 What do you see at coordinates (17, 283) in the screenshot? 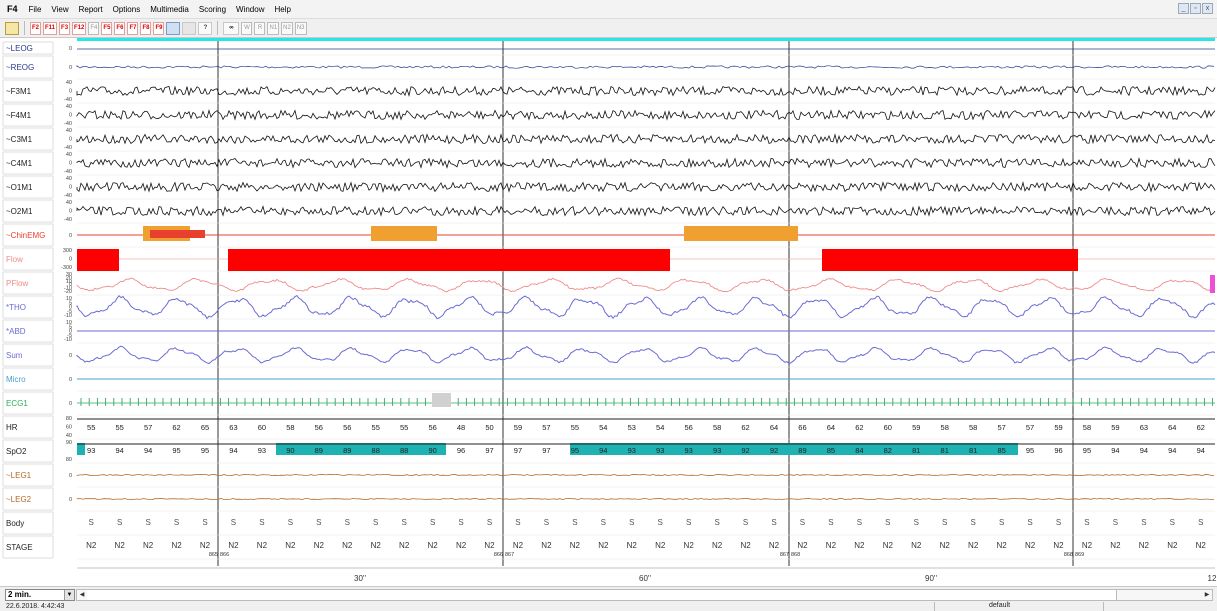
I see `channel-label: PFlow` at bounding box center [17, 283].